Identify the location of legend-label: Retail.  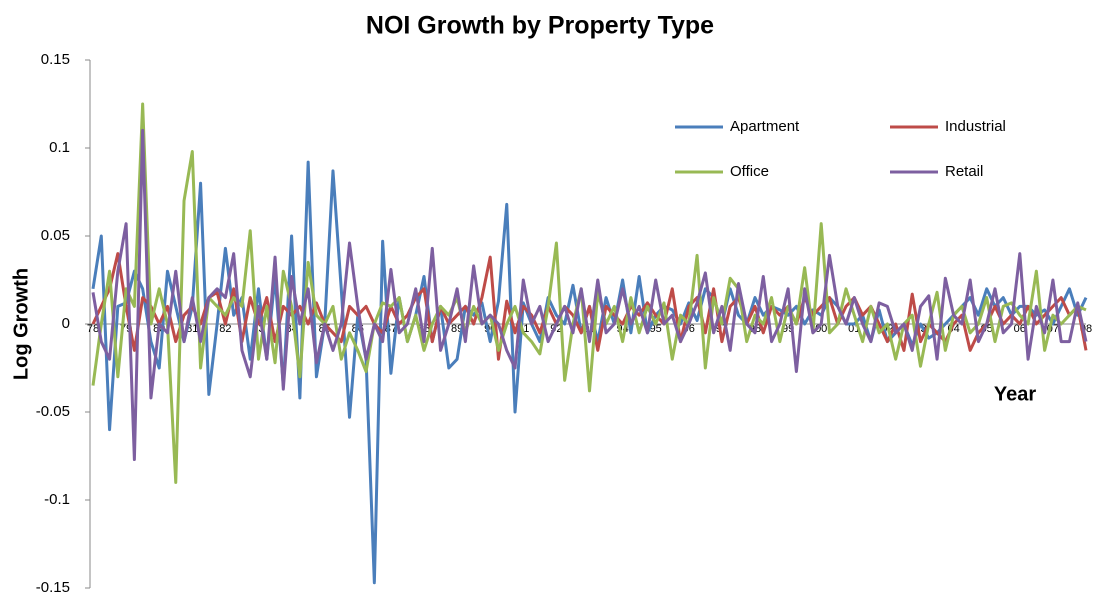
(964, 171).